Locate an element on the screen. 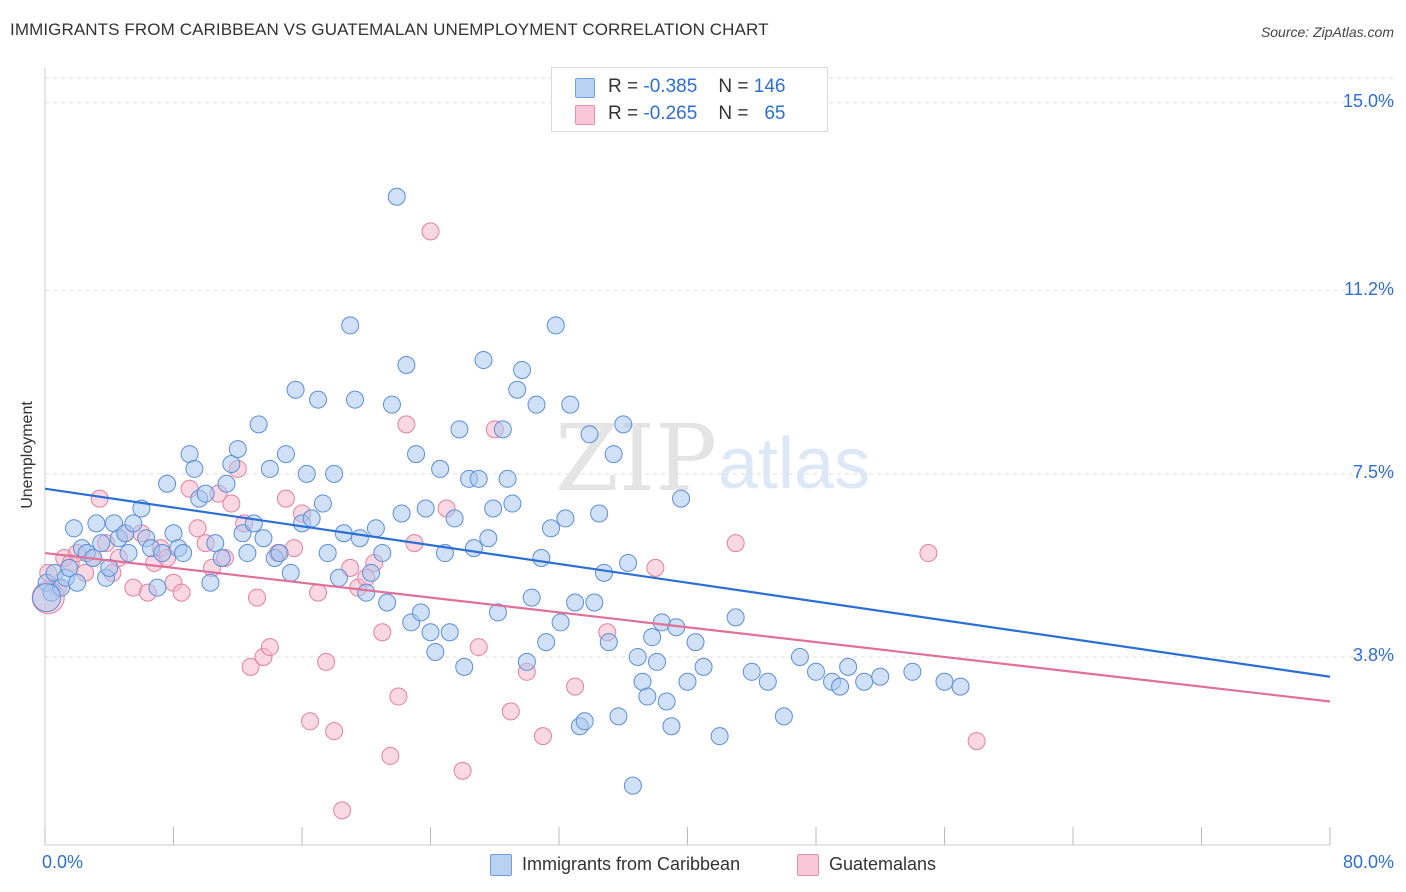  source-label: Source: ZipAtlas.com is located at coordinates (1327, 32).